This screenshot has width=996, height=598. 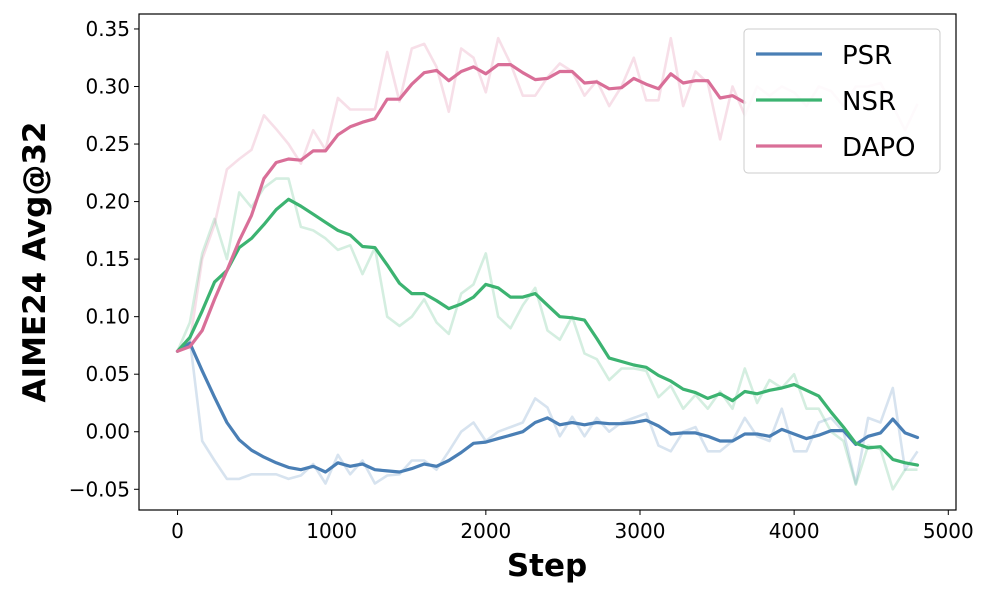 I want to click on x-tick-label: 0, so click(x=177, y=531).